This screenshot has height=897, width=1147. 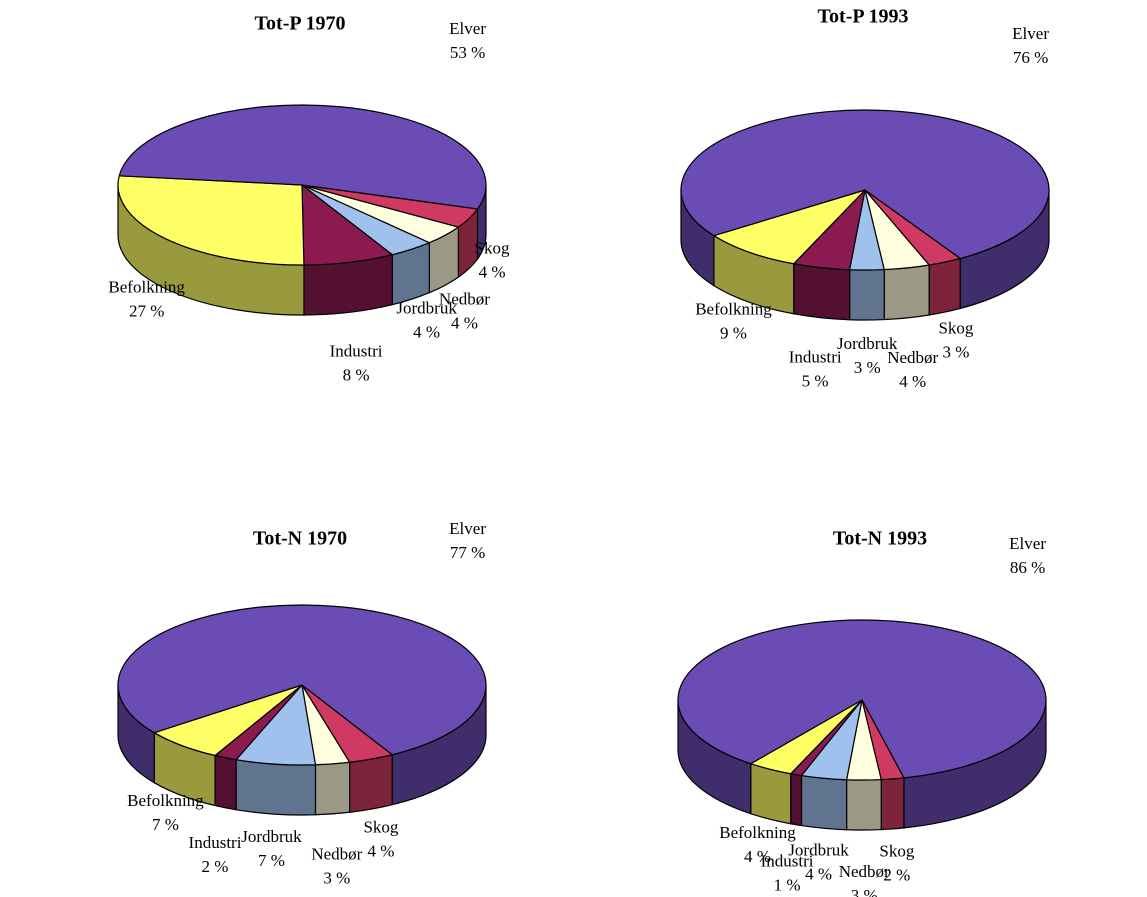 What do you see at coordinates (467, 52) in the screenshot?
I see `slice-value: 53 %` at bounding box center [467, 52].